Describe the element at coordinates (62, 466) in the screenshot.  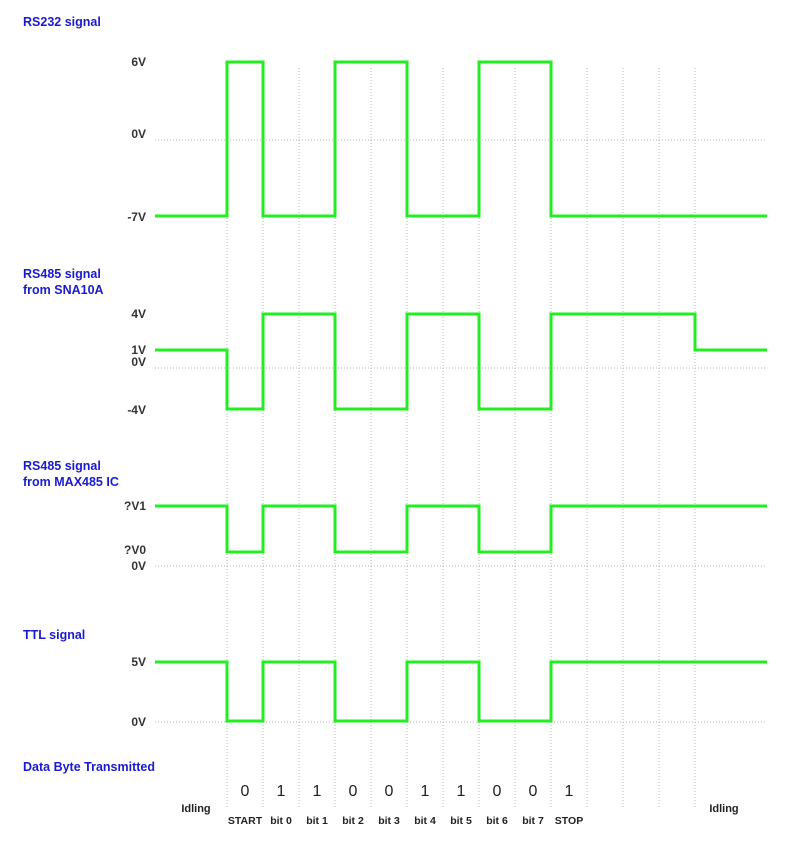
I see `rs485-max485-title-line1: RS485 signal` at that location.